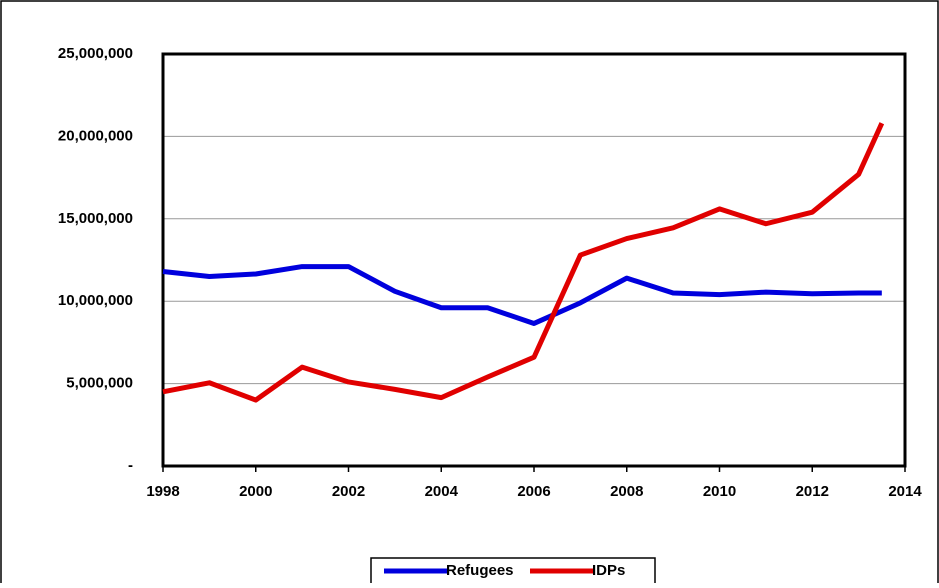 The image size is (939, 588). Describe the element at coordinates (608, 570) in the screenshot. I see `legend-label: IDPs` at that location.